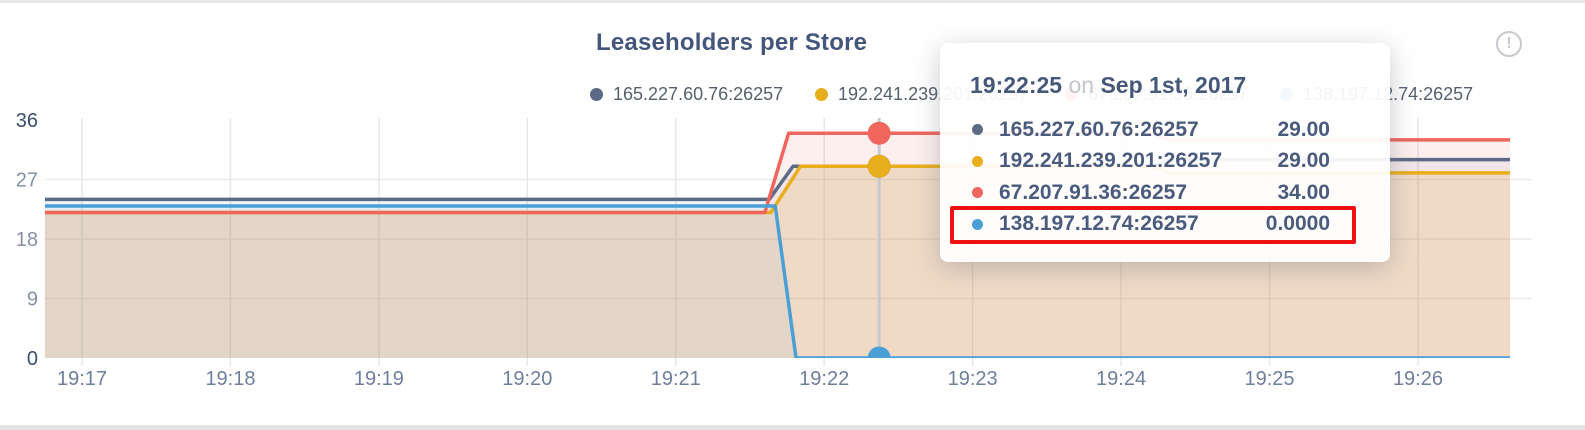 The height and width of the screenshot is (430, 1585). I want to click on svg-text: 36, so click(27, 121).